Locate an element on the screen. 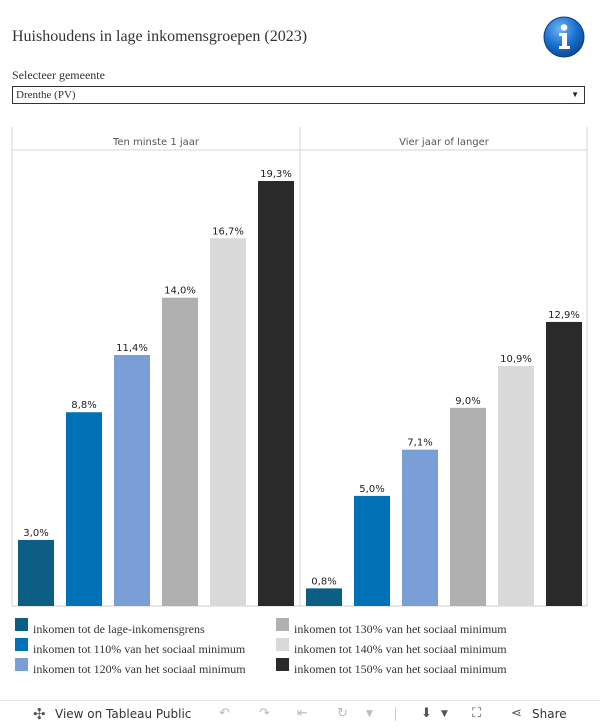 The image size is (600, 728). download-icon: ⬇ is located at coordinates (426, 713).